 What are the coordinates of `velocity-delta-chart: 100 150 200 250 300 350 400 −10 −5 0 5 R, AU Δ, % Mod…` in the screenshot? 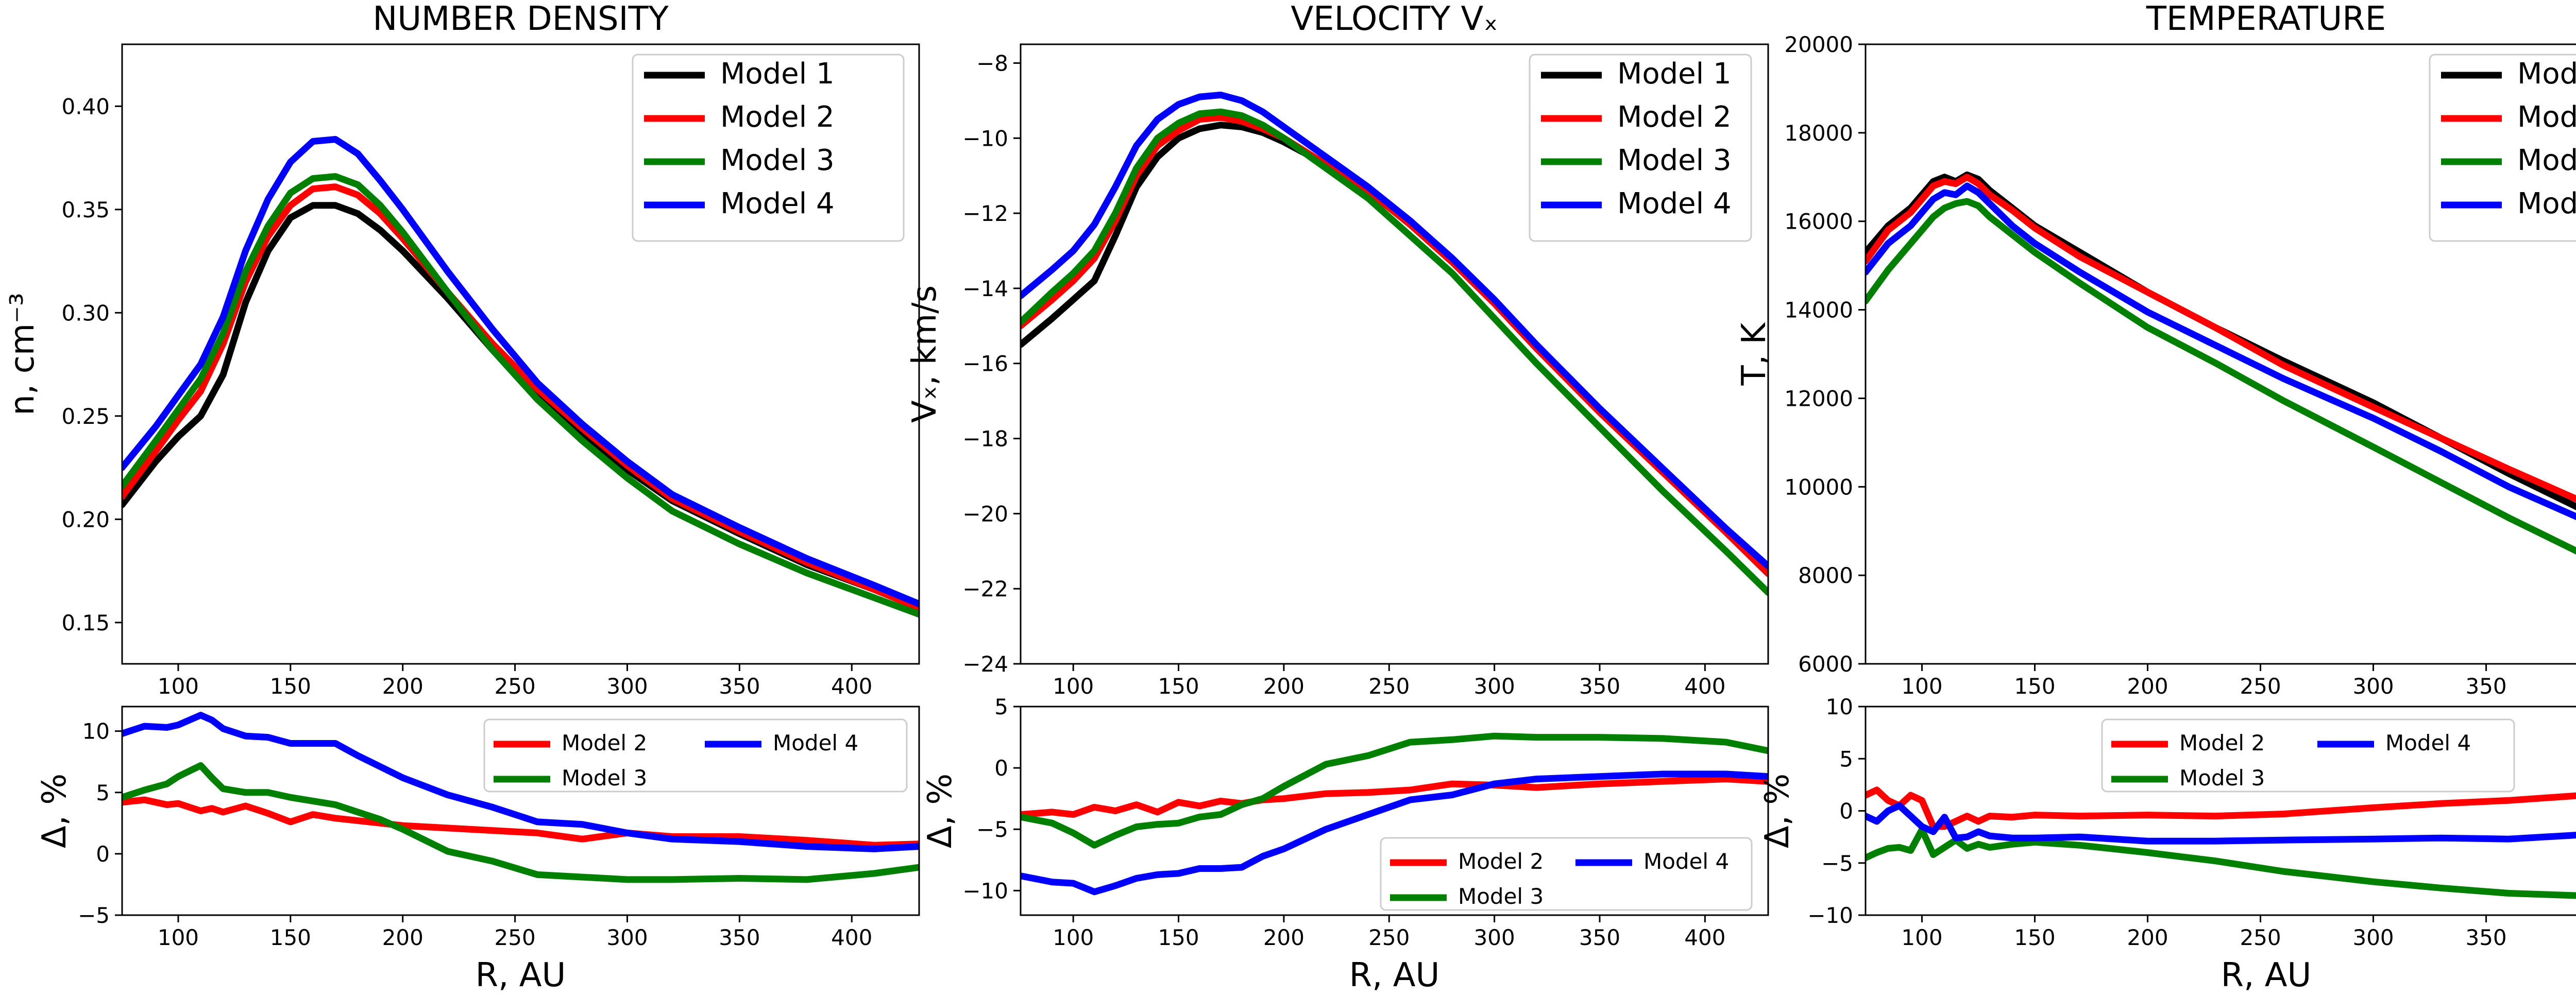 It's located at (1345, 844).